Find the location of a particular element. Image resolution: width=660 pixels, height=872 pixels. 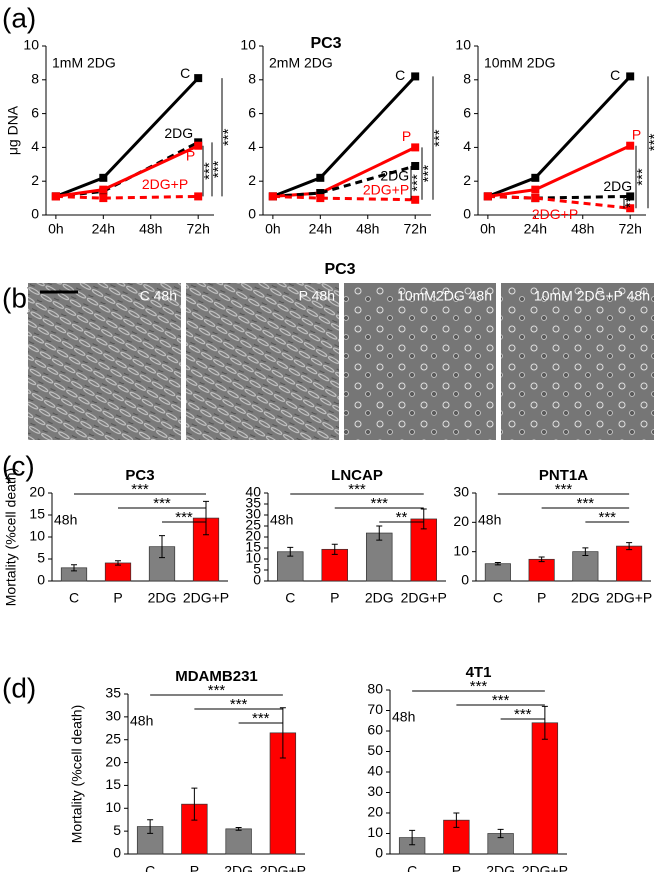

y-tick-label: 80 is located at coordinates (375, 689).